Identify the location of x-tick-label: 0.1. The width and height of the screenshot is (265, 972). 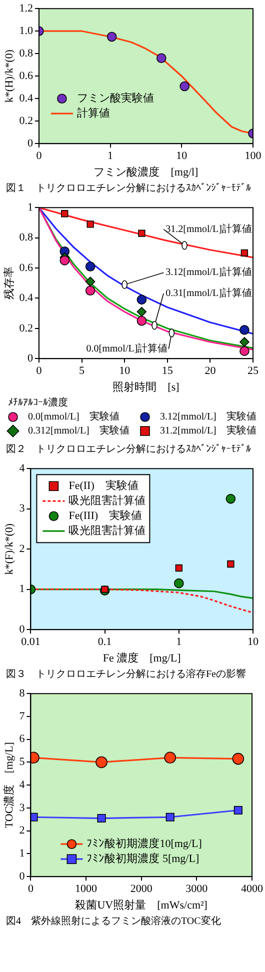
(105, 642).